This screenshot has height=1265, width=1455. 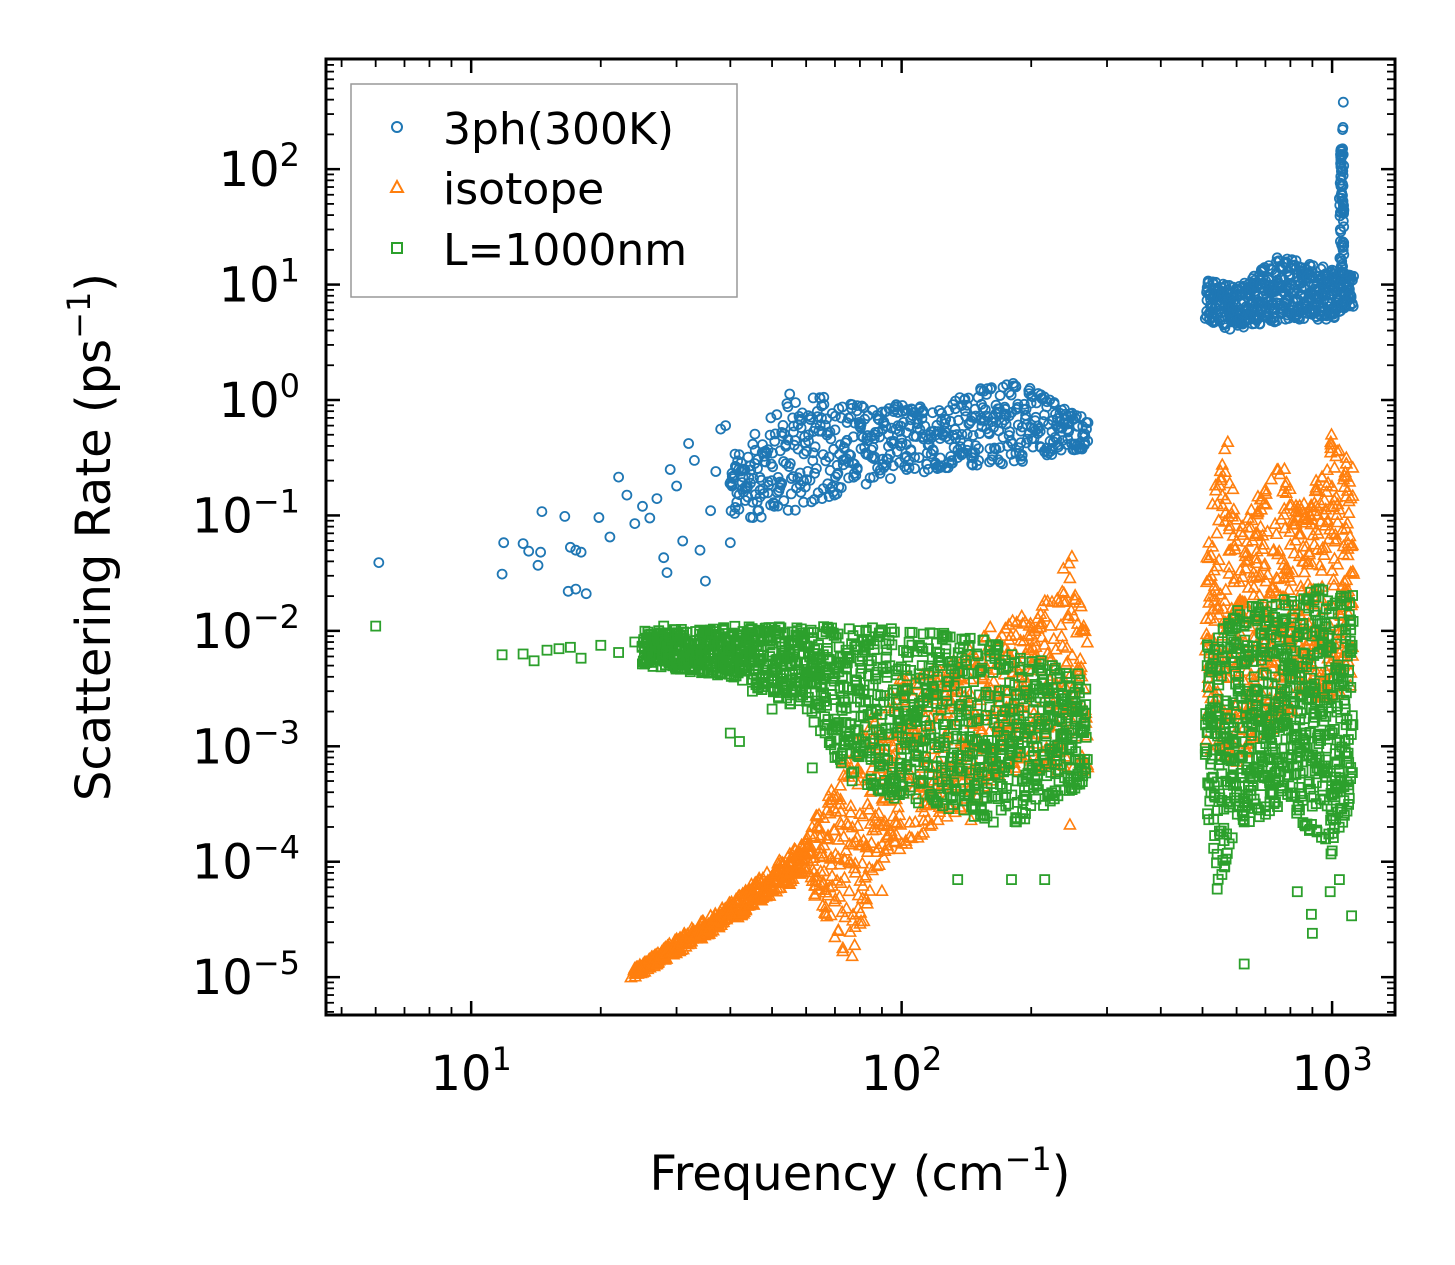 What do you see at coordinates (864, 724) in the screenshot?
I see `series-2-band` at bounding box center [864, 724].